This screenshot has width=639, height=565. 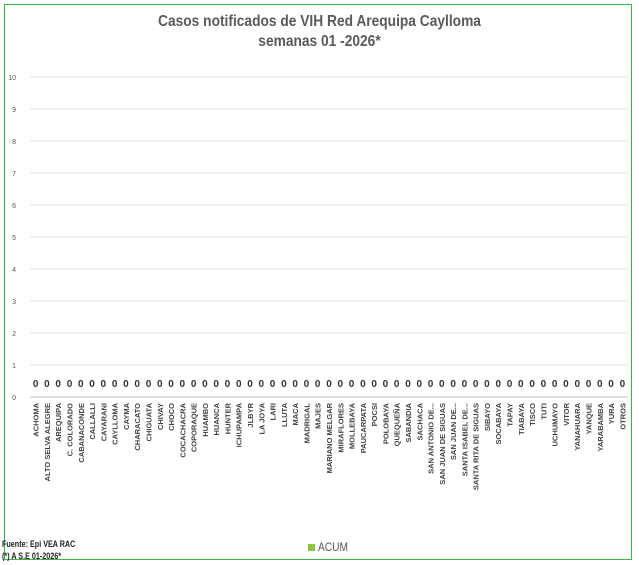 What do you see at coordinates (205, 420) in the screenshot?
I see `x-tick-label: HUAMBO` at bounding box center [205, 420].